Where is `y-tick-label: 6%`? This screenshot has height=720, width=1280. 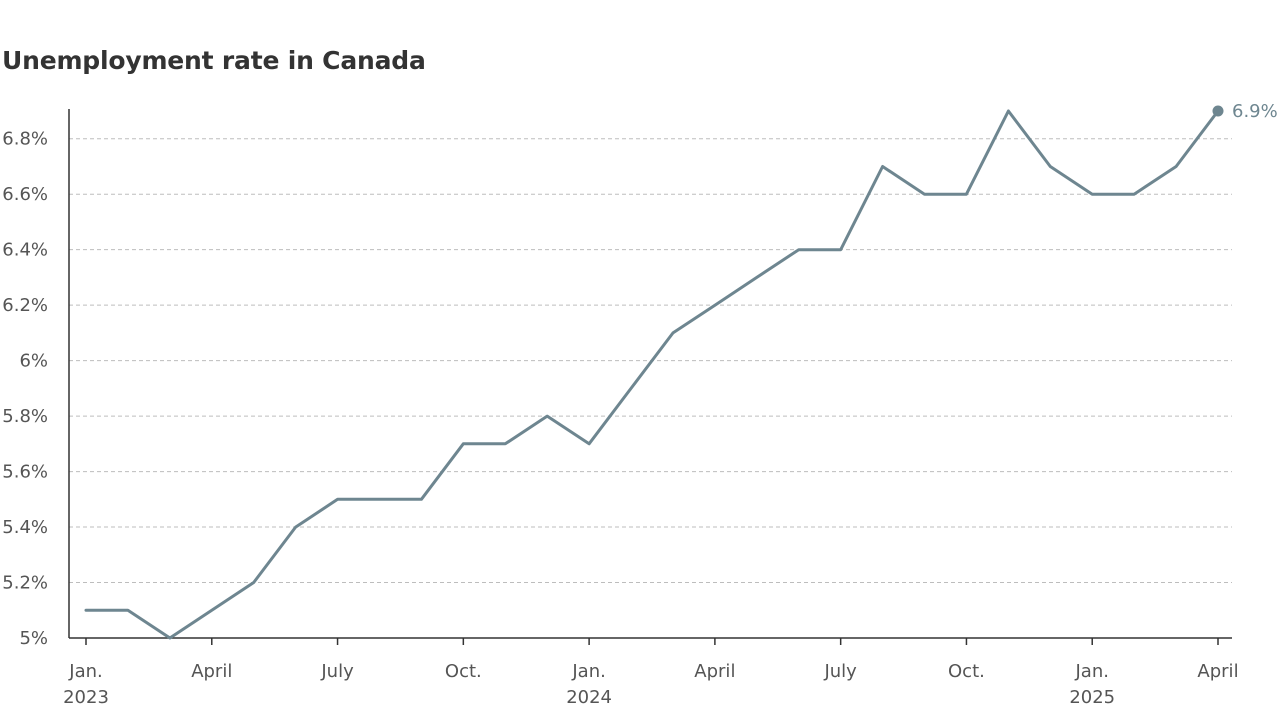
y-tick-label: 6% is located at coordinates (33, 361).